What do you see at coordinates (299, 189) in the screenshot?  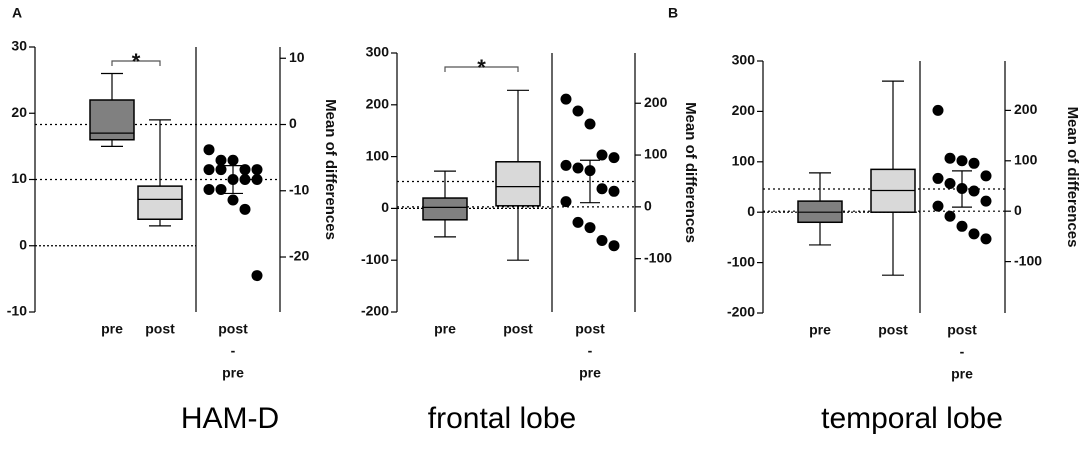 I see `y2-tick-label: -10` at bounding box center [299, 189].